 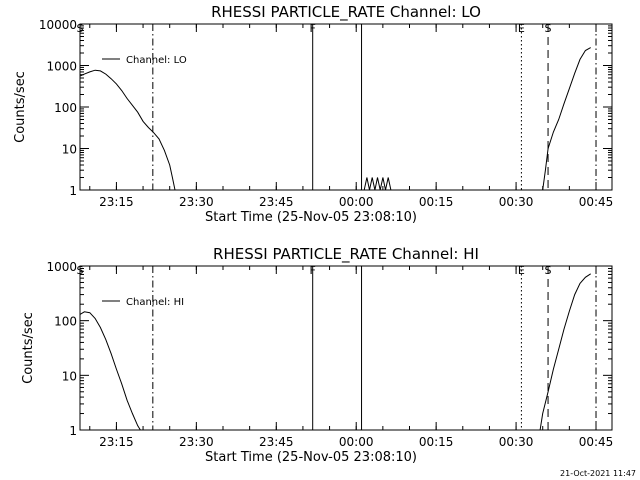 I want to click on legend-label: Channel: HI, so click(x=155, y=302).